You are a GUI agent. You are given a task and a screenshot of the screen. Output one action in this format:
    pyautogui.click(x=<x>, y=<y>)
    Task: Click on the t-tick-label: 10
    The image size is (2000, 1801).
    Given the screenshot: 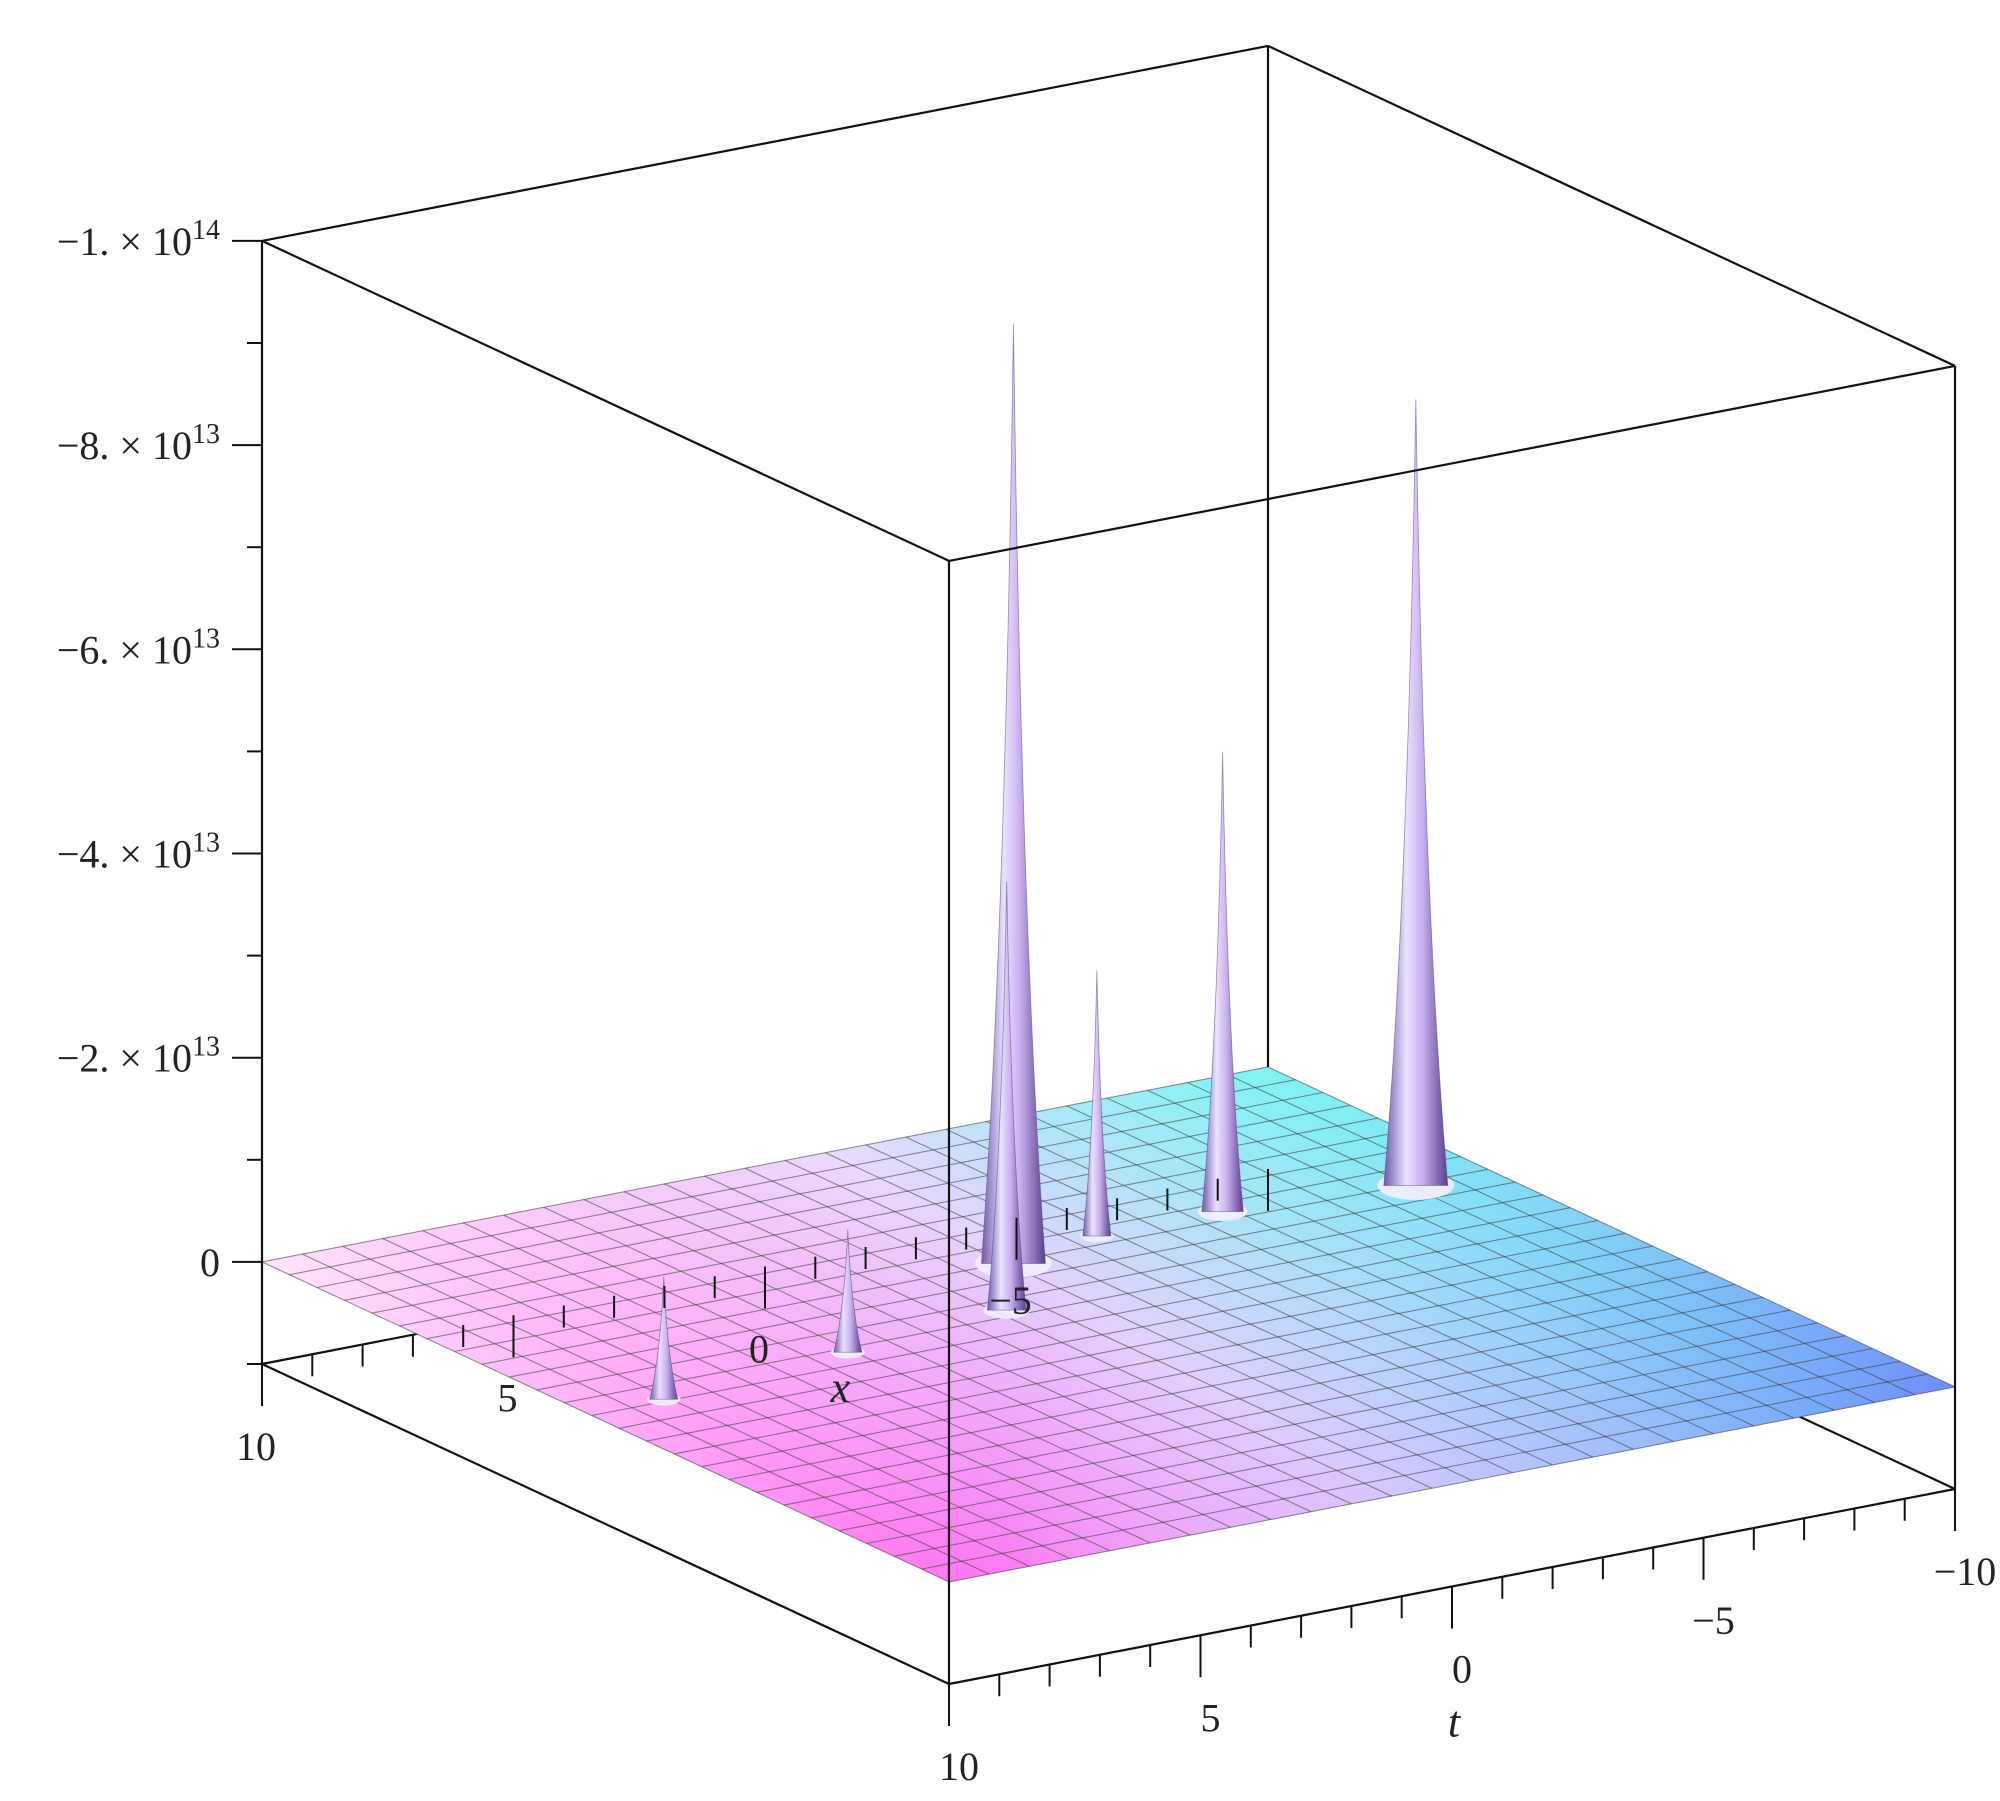 What is the action you would take?
    pyautogui.click(x=959, y=1766)
    